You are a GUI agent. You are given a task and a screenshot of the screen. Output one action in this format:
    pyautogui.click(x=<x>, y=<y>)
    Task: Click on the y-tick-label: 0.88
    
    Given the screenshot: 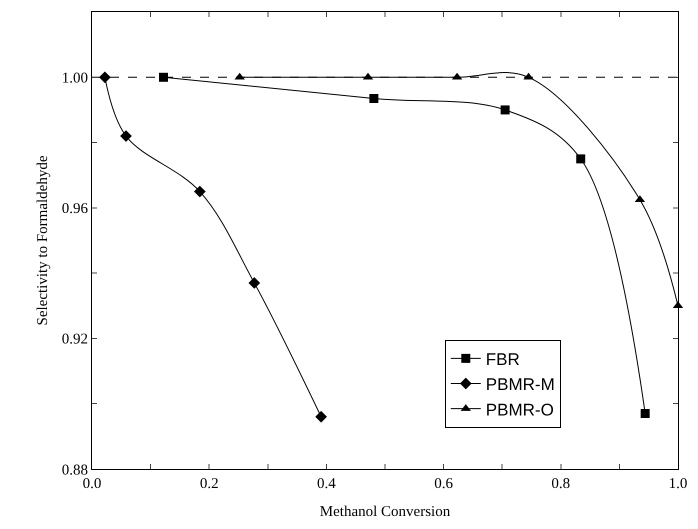 What is the action you would take?
    pyautogui.click(x=75, y=470)
    